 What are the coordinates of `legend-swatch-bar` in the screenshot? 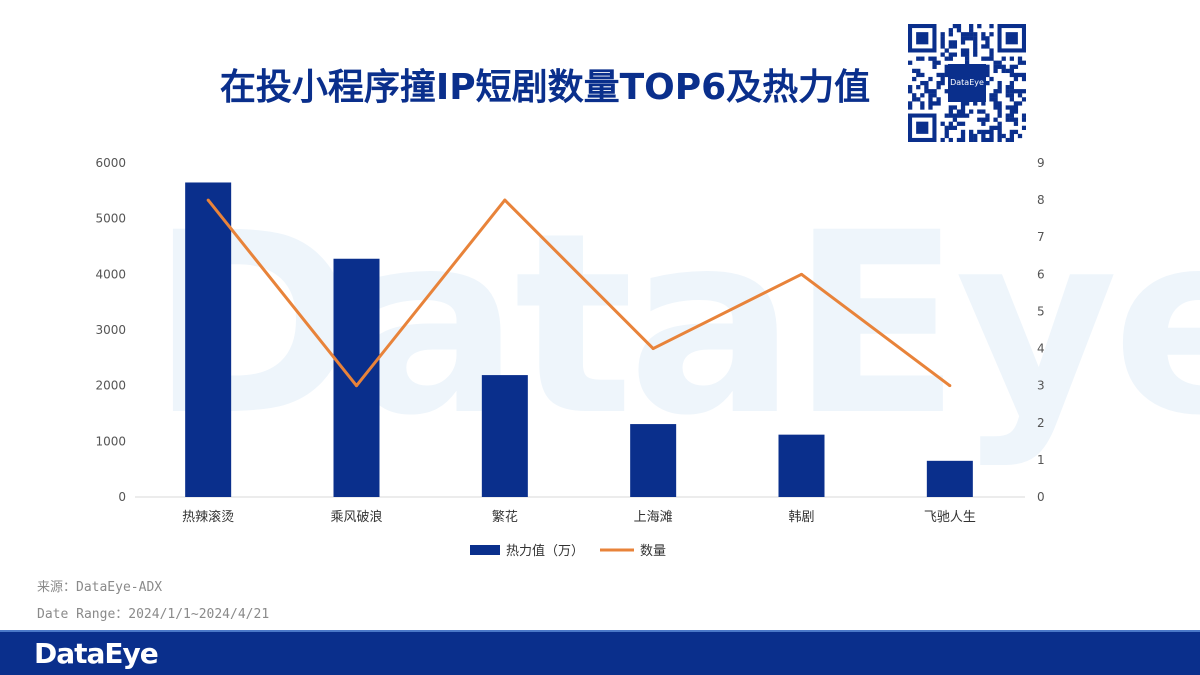 It's located at (485, 550).